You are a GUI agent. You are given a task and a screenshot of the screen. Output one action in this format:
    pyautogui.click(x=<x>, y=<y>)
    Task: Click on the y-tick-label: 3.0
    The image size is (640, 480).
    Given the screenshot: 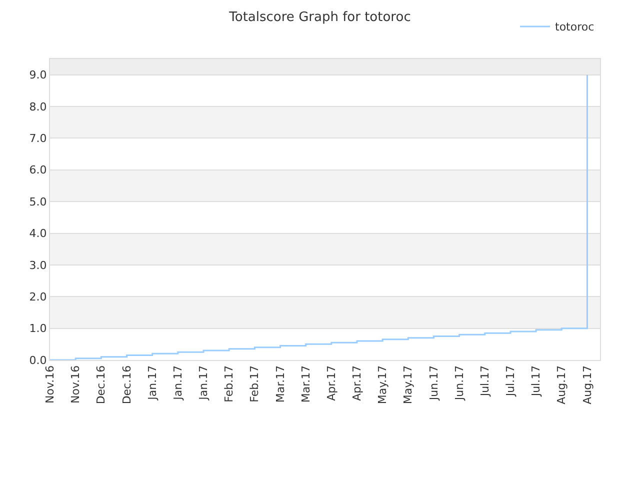 What is the action you would take?
    pyautogui.click(x=38, y=265)
    